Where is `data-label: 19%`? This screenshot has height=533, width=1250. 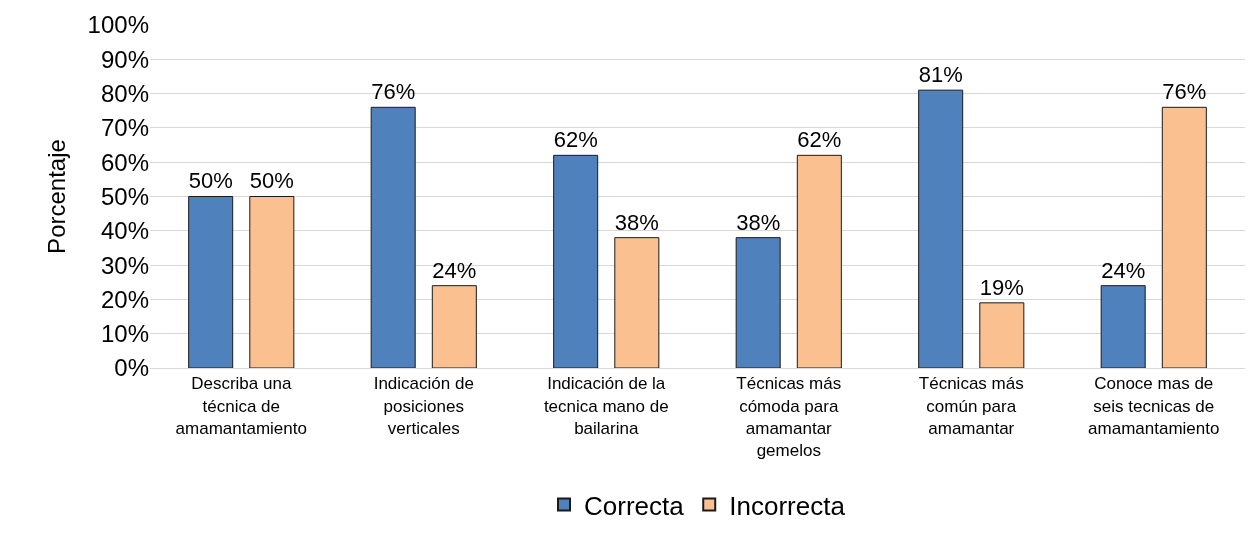 data-label: 19% is located at coordinates (1001, 287).